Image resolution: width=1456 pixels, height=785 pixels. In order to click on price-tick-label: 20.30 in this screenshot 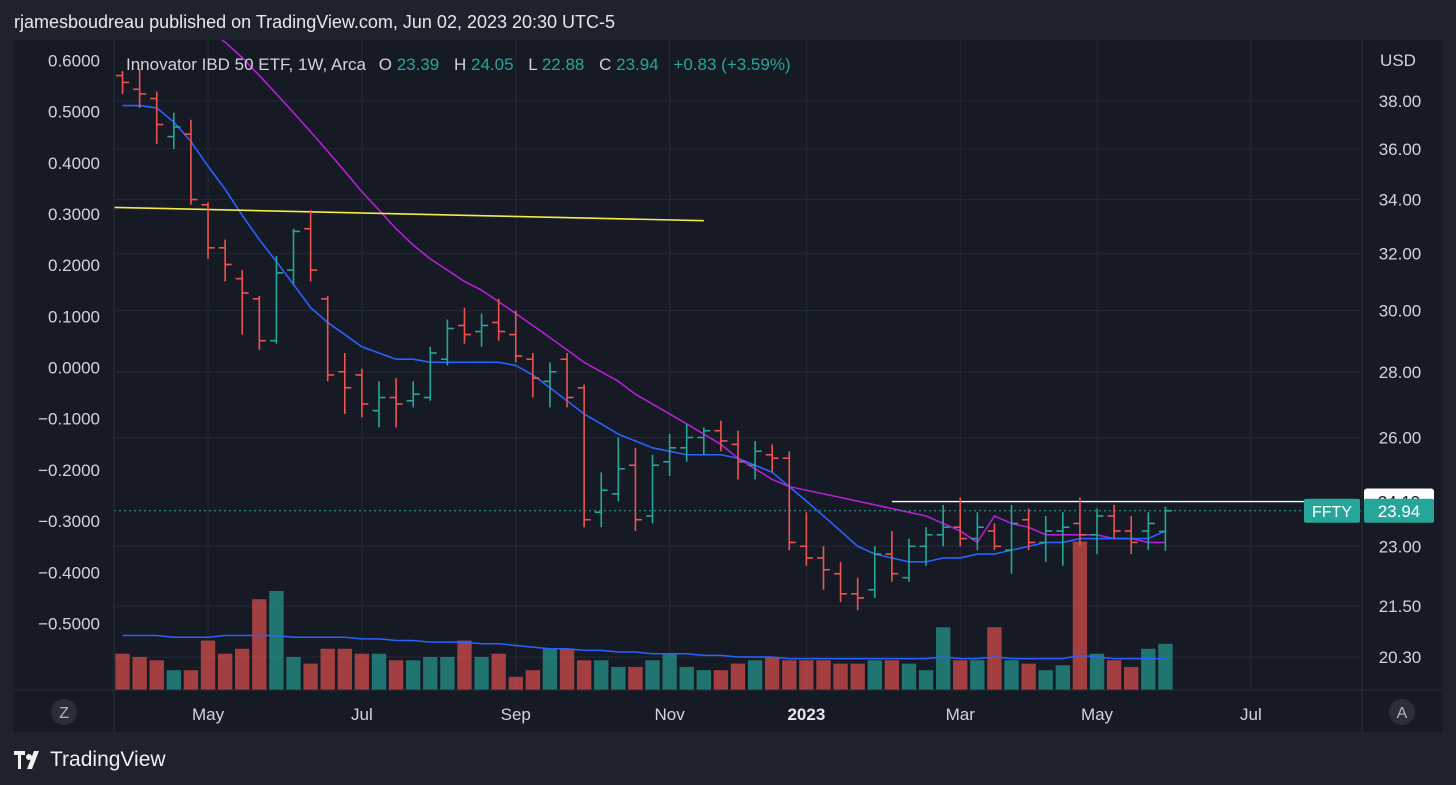, I will do `click(1400, 657)`.